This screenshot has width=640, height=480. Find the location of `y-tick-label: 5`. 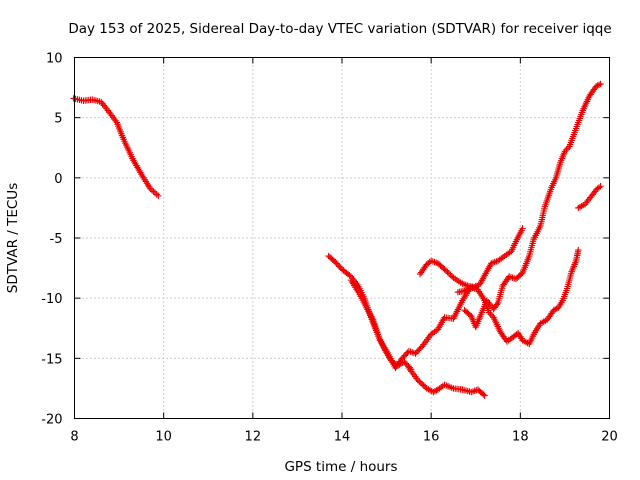

y-tick-label: 5 is located at coordinates (58, 119).